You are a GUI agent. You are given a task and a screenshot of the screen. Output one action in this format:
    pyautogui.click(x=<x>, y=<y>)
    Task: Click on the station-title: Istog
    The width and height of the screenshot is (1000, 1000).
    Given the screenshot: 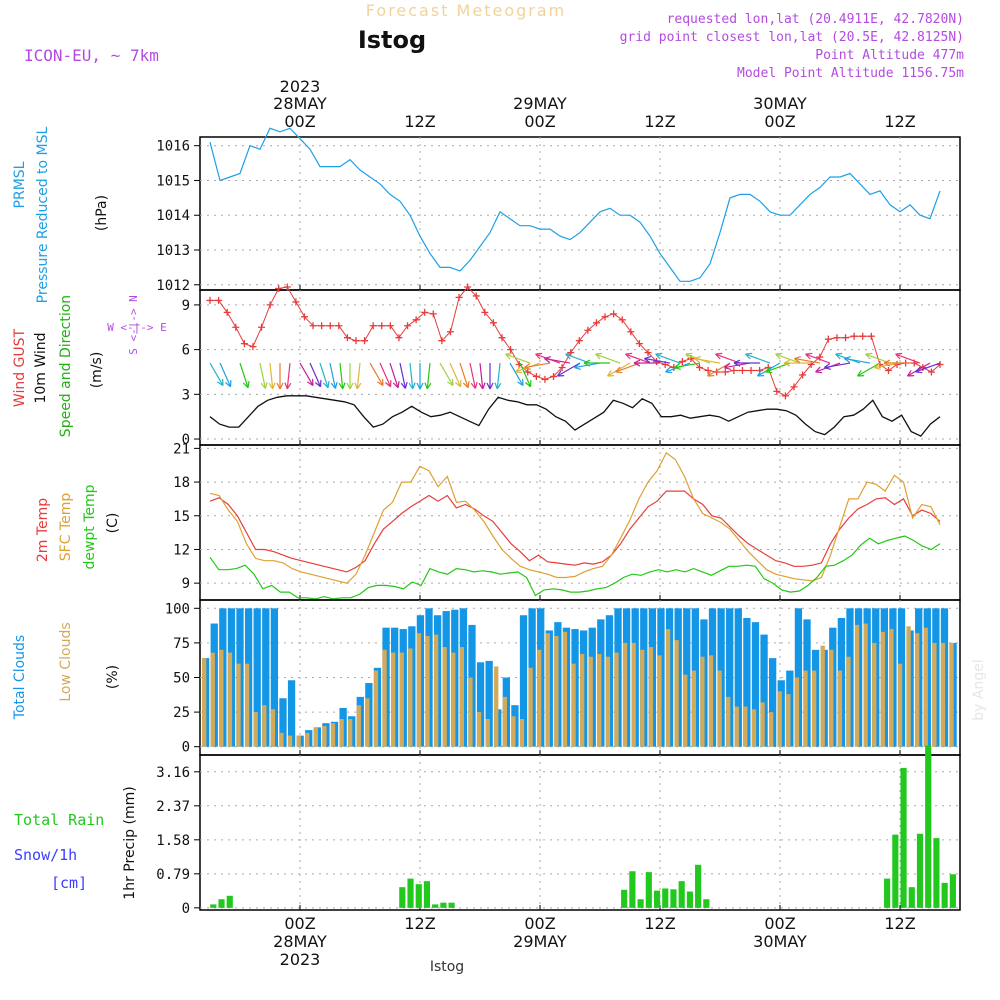 What is the action you would take?
    pyautogui.click(x=392, y=40)
    